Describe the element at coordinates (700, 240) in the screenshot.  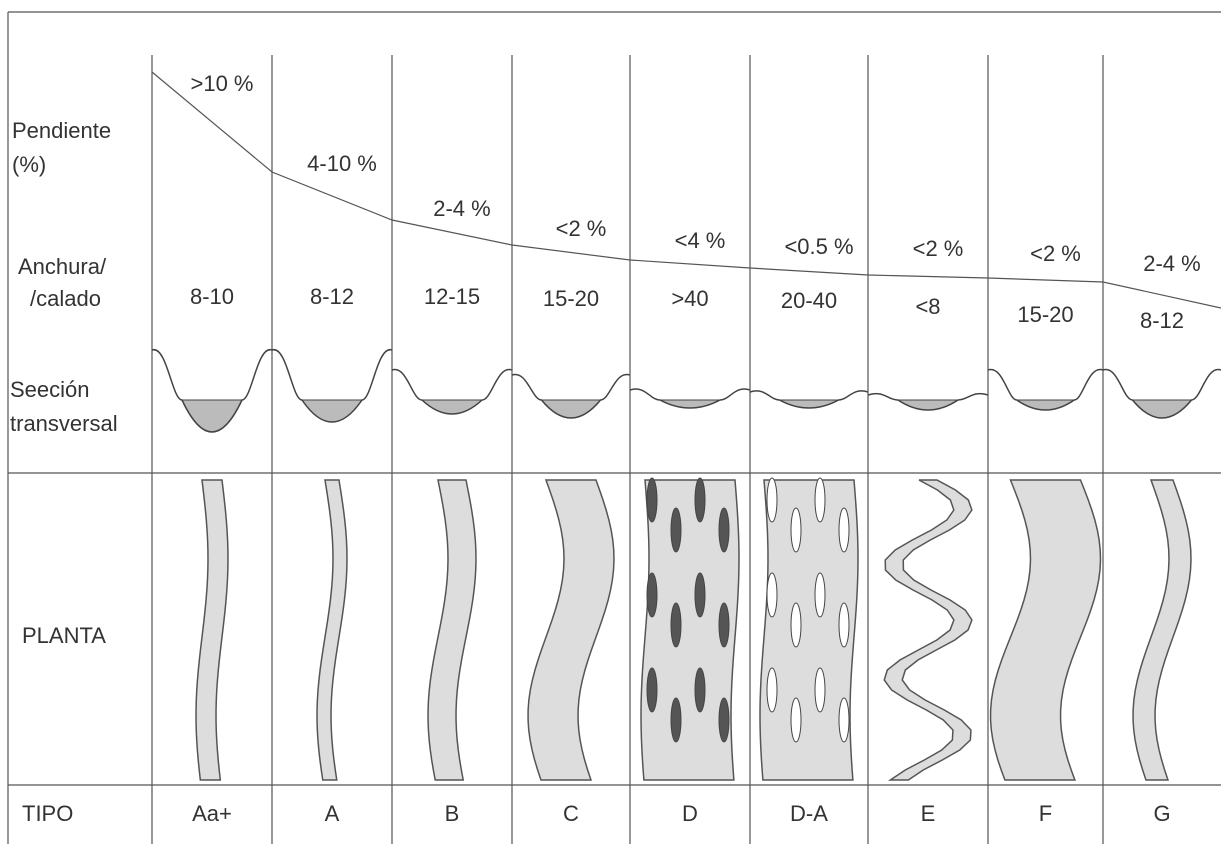
I see `slope-label: <4 %` at that location.